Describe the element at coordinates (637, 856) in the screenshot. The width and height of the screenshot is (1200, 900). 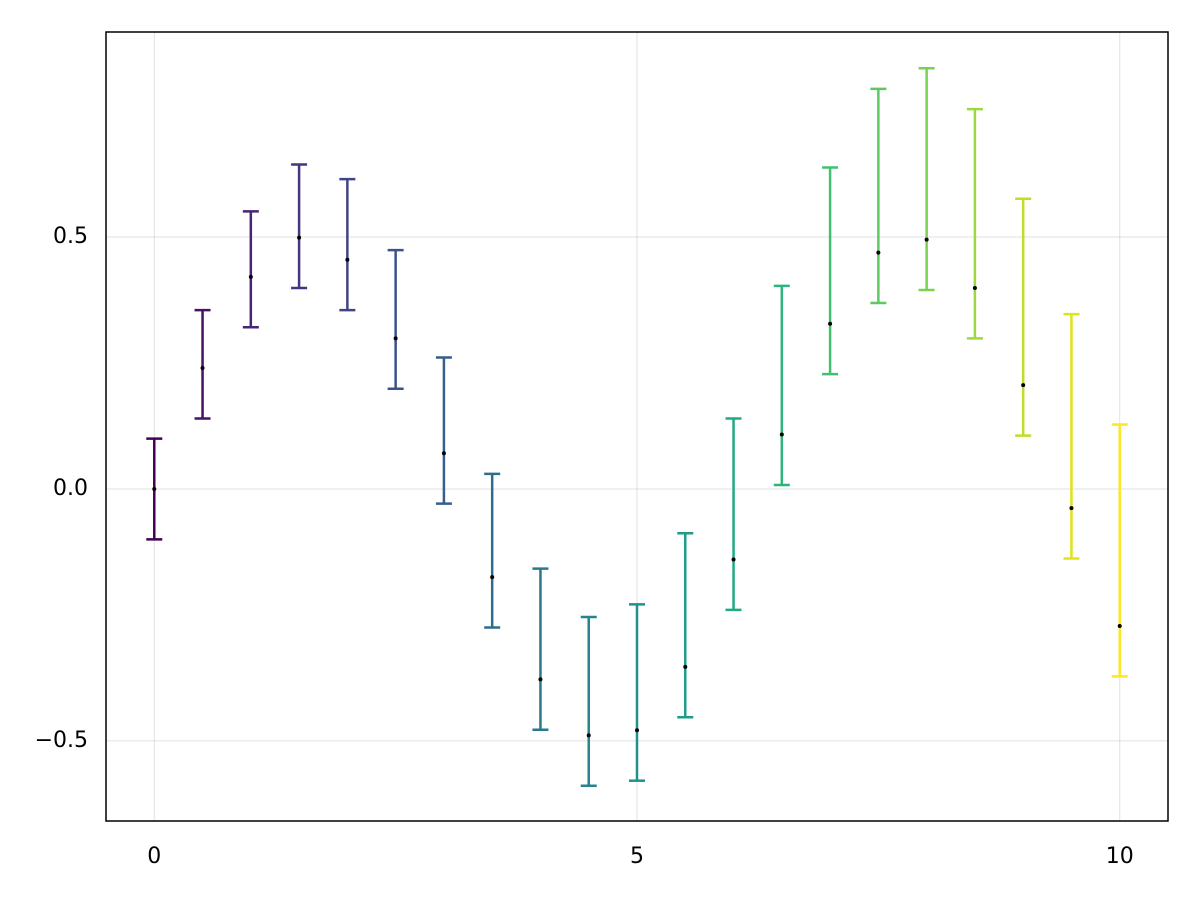
I see `x-tick-label: 5` at that location.